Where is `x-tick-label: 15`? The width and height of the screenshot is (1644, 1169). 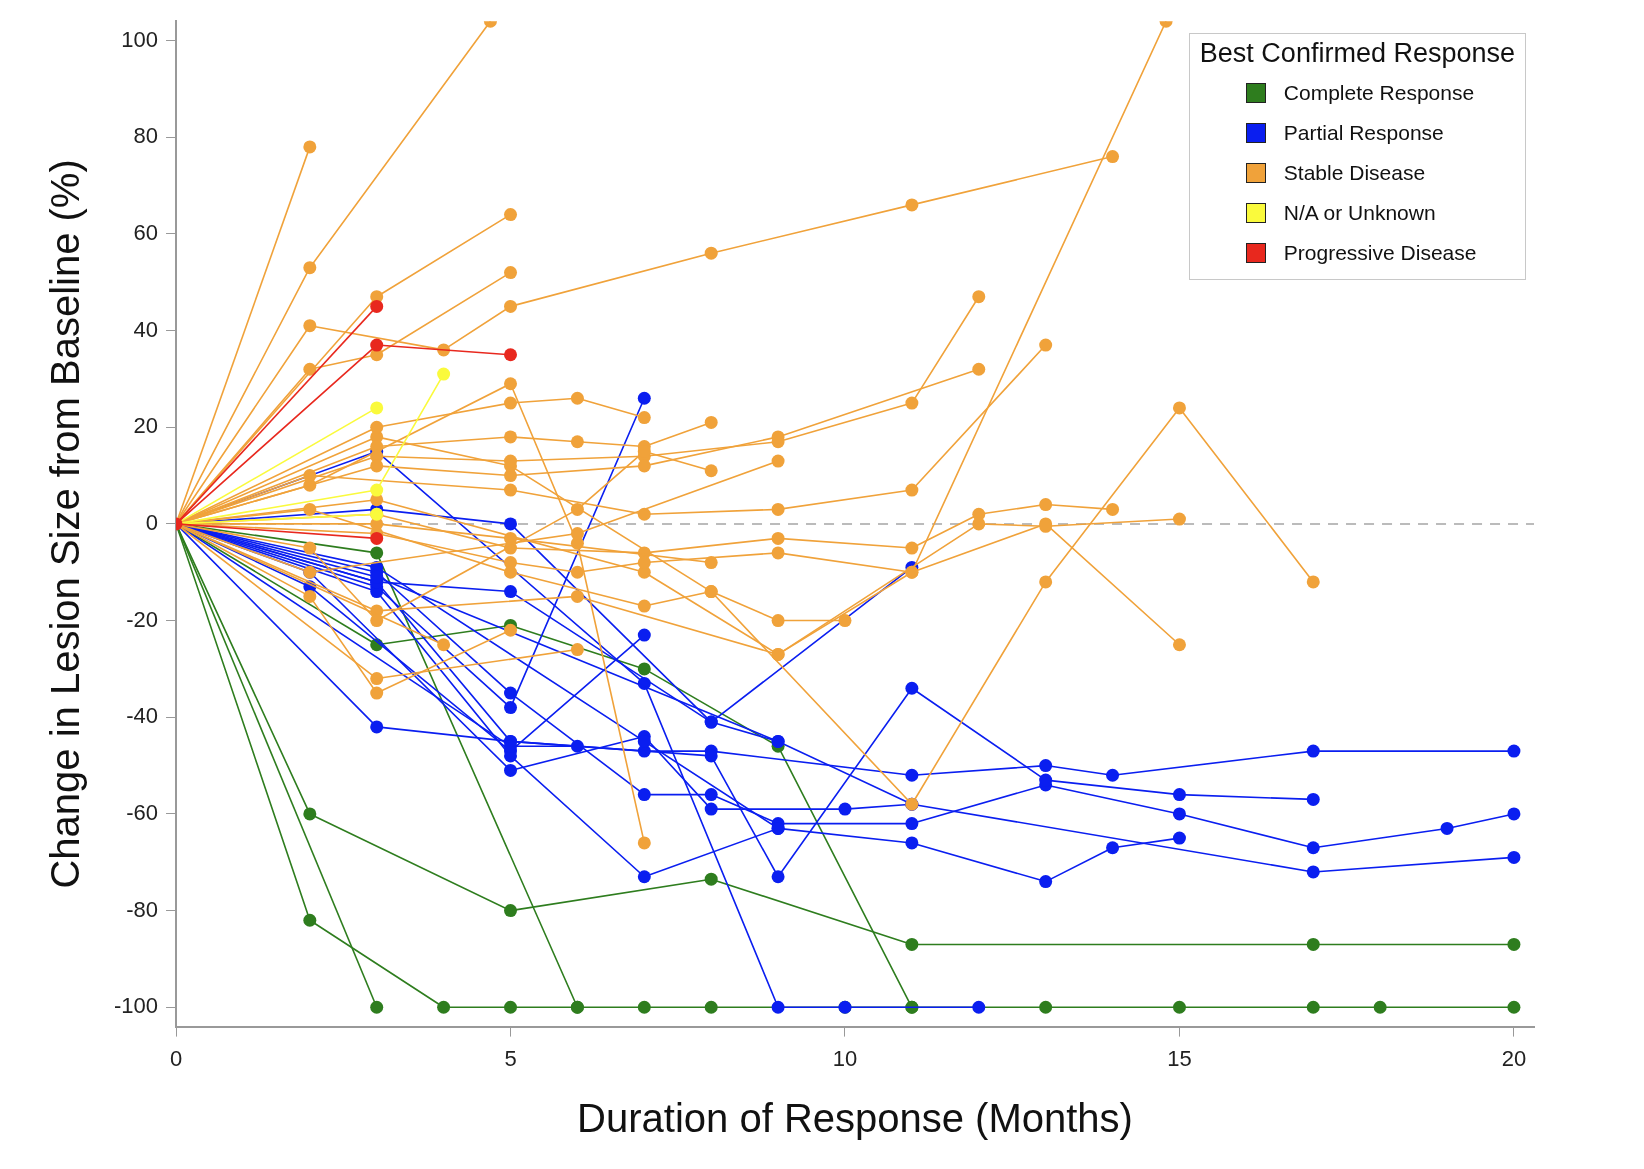
x-tick-label: 15 is located at coordinates (1179, 1058).